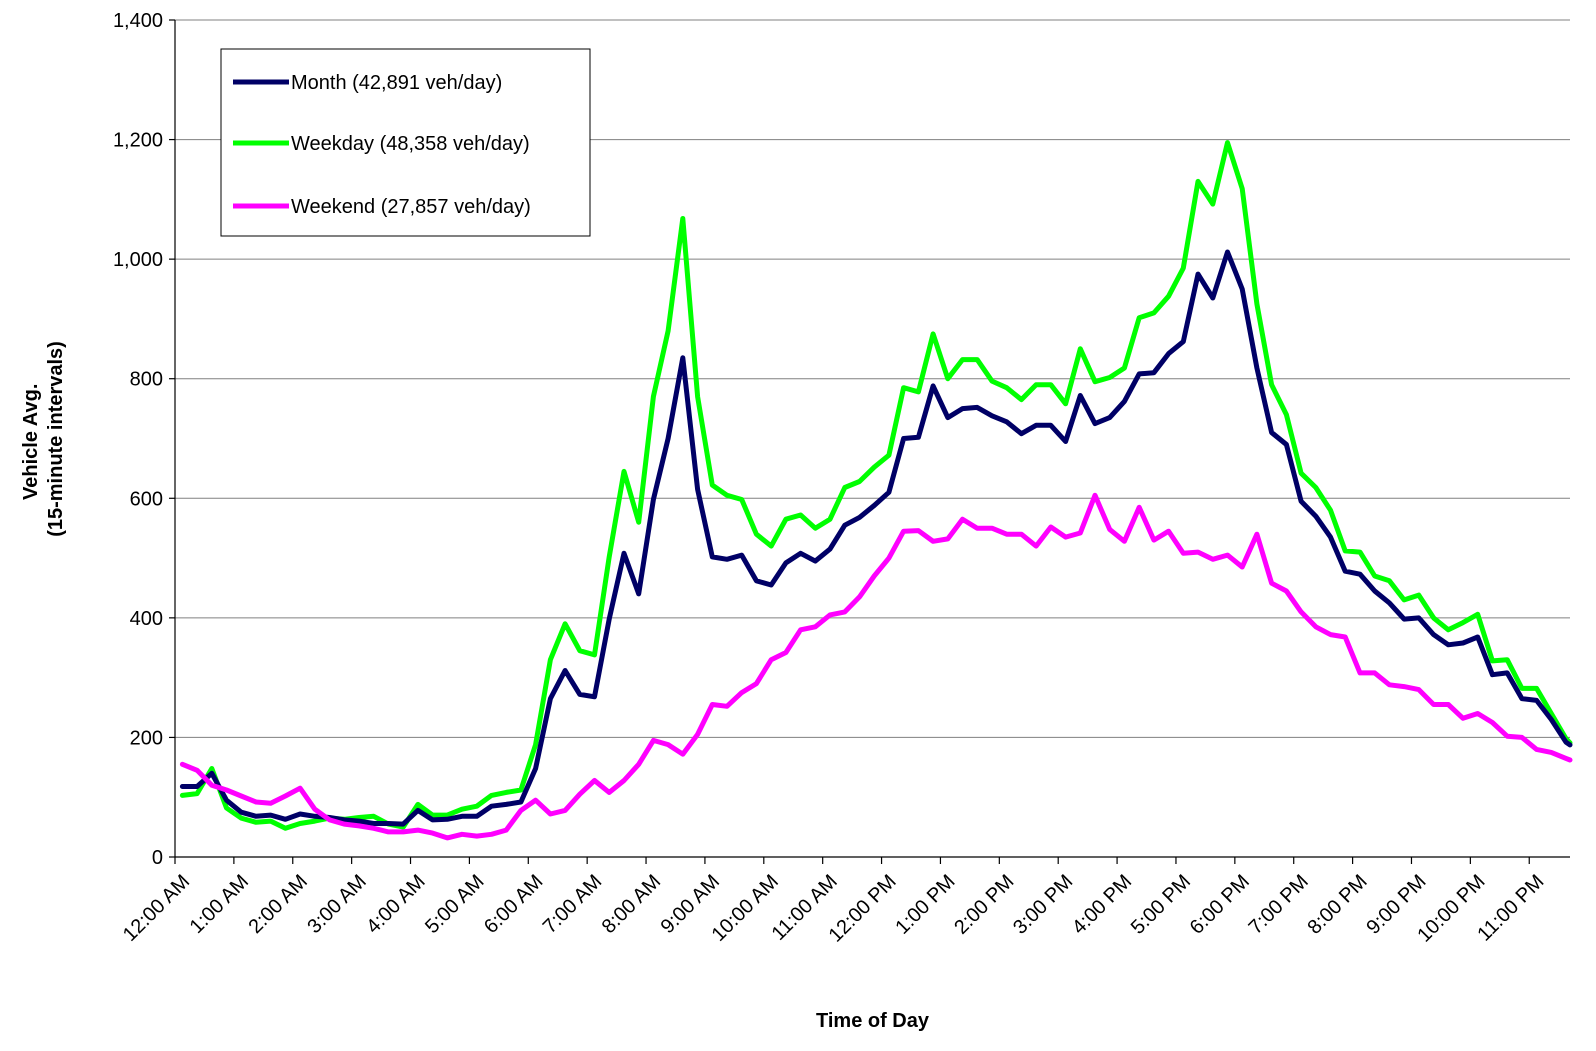  Describe the element at coordinates (1043, 905) in the screenshot. I see `x-tick-label: 3:00 PM` at that location.